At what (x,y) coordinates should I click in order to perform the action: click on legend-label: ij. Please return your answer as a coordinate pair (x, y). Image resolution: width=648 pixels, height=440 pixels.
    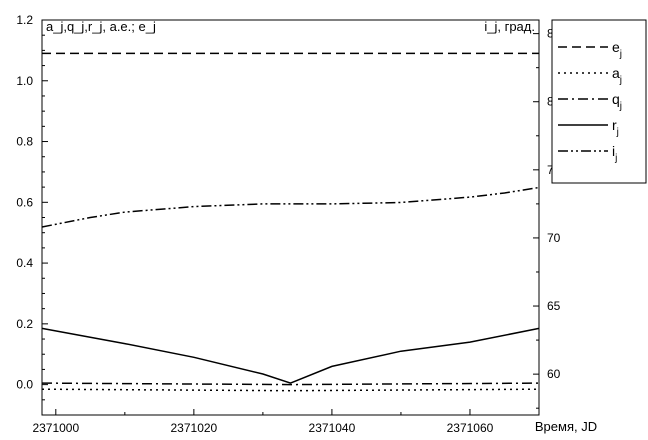
    Looking at the image, I should click on (614, 153).